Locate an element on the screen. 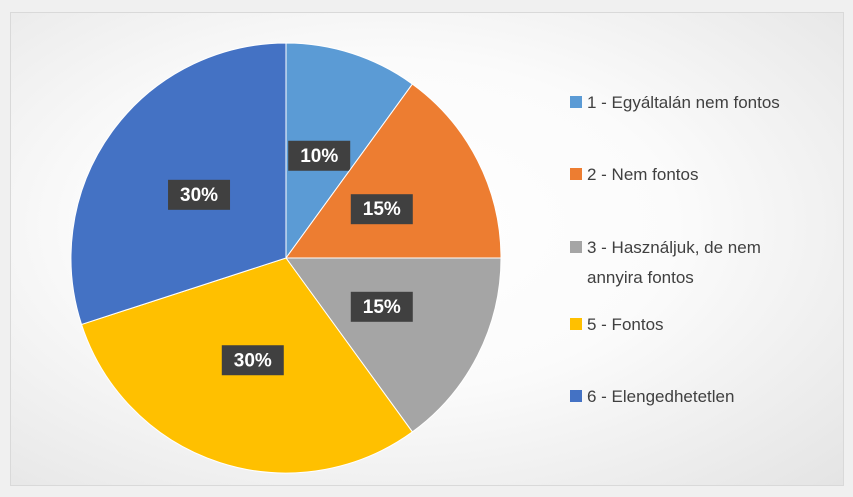  legend-label: 5 - Fontos is located at coordinates (625, 324).